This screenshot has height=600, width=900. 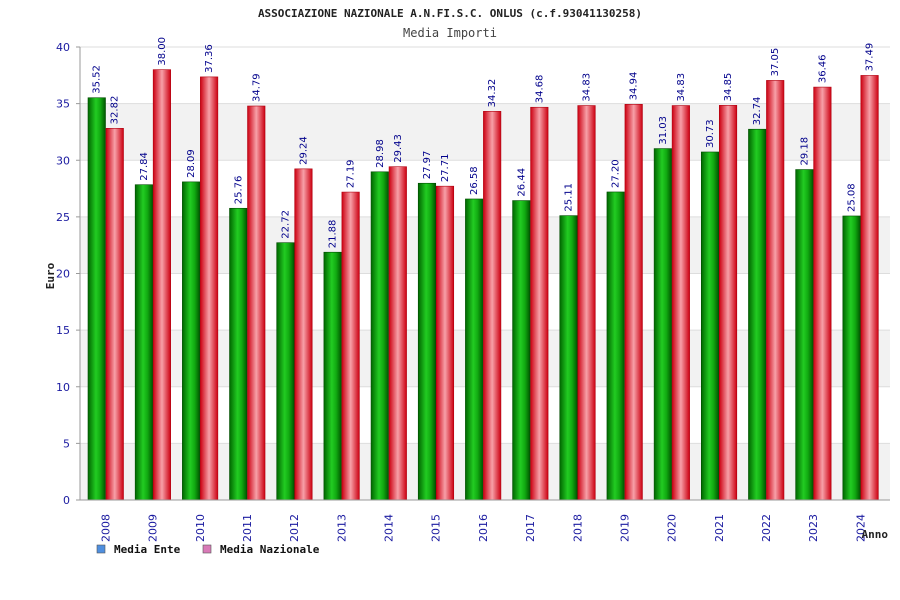 What do you see at coordinates (350, 346) in the screenshot?
I see `bar-media-nazionale-2013` at bounding box center [350, 346].